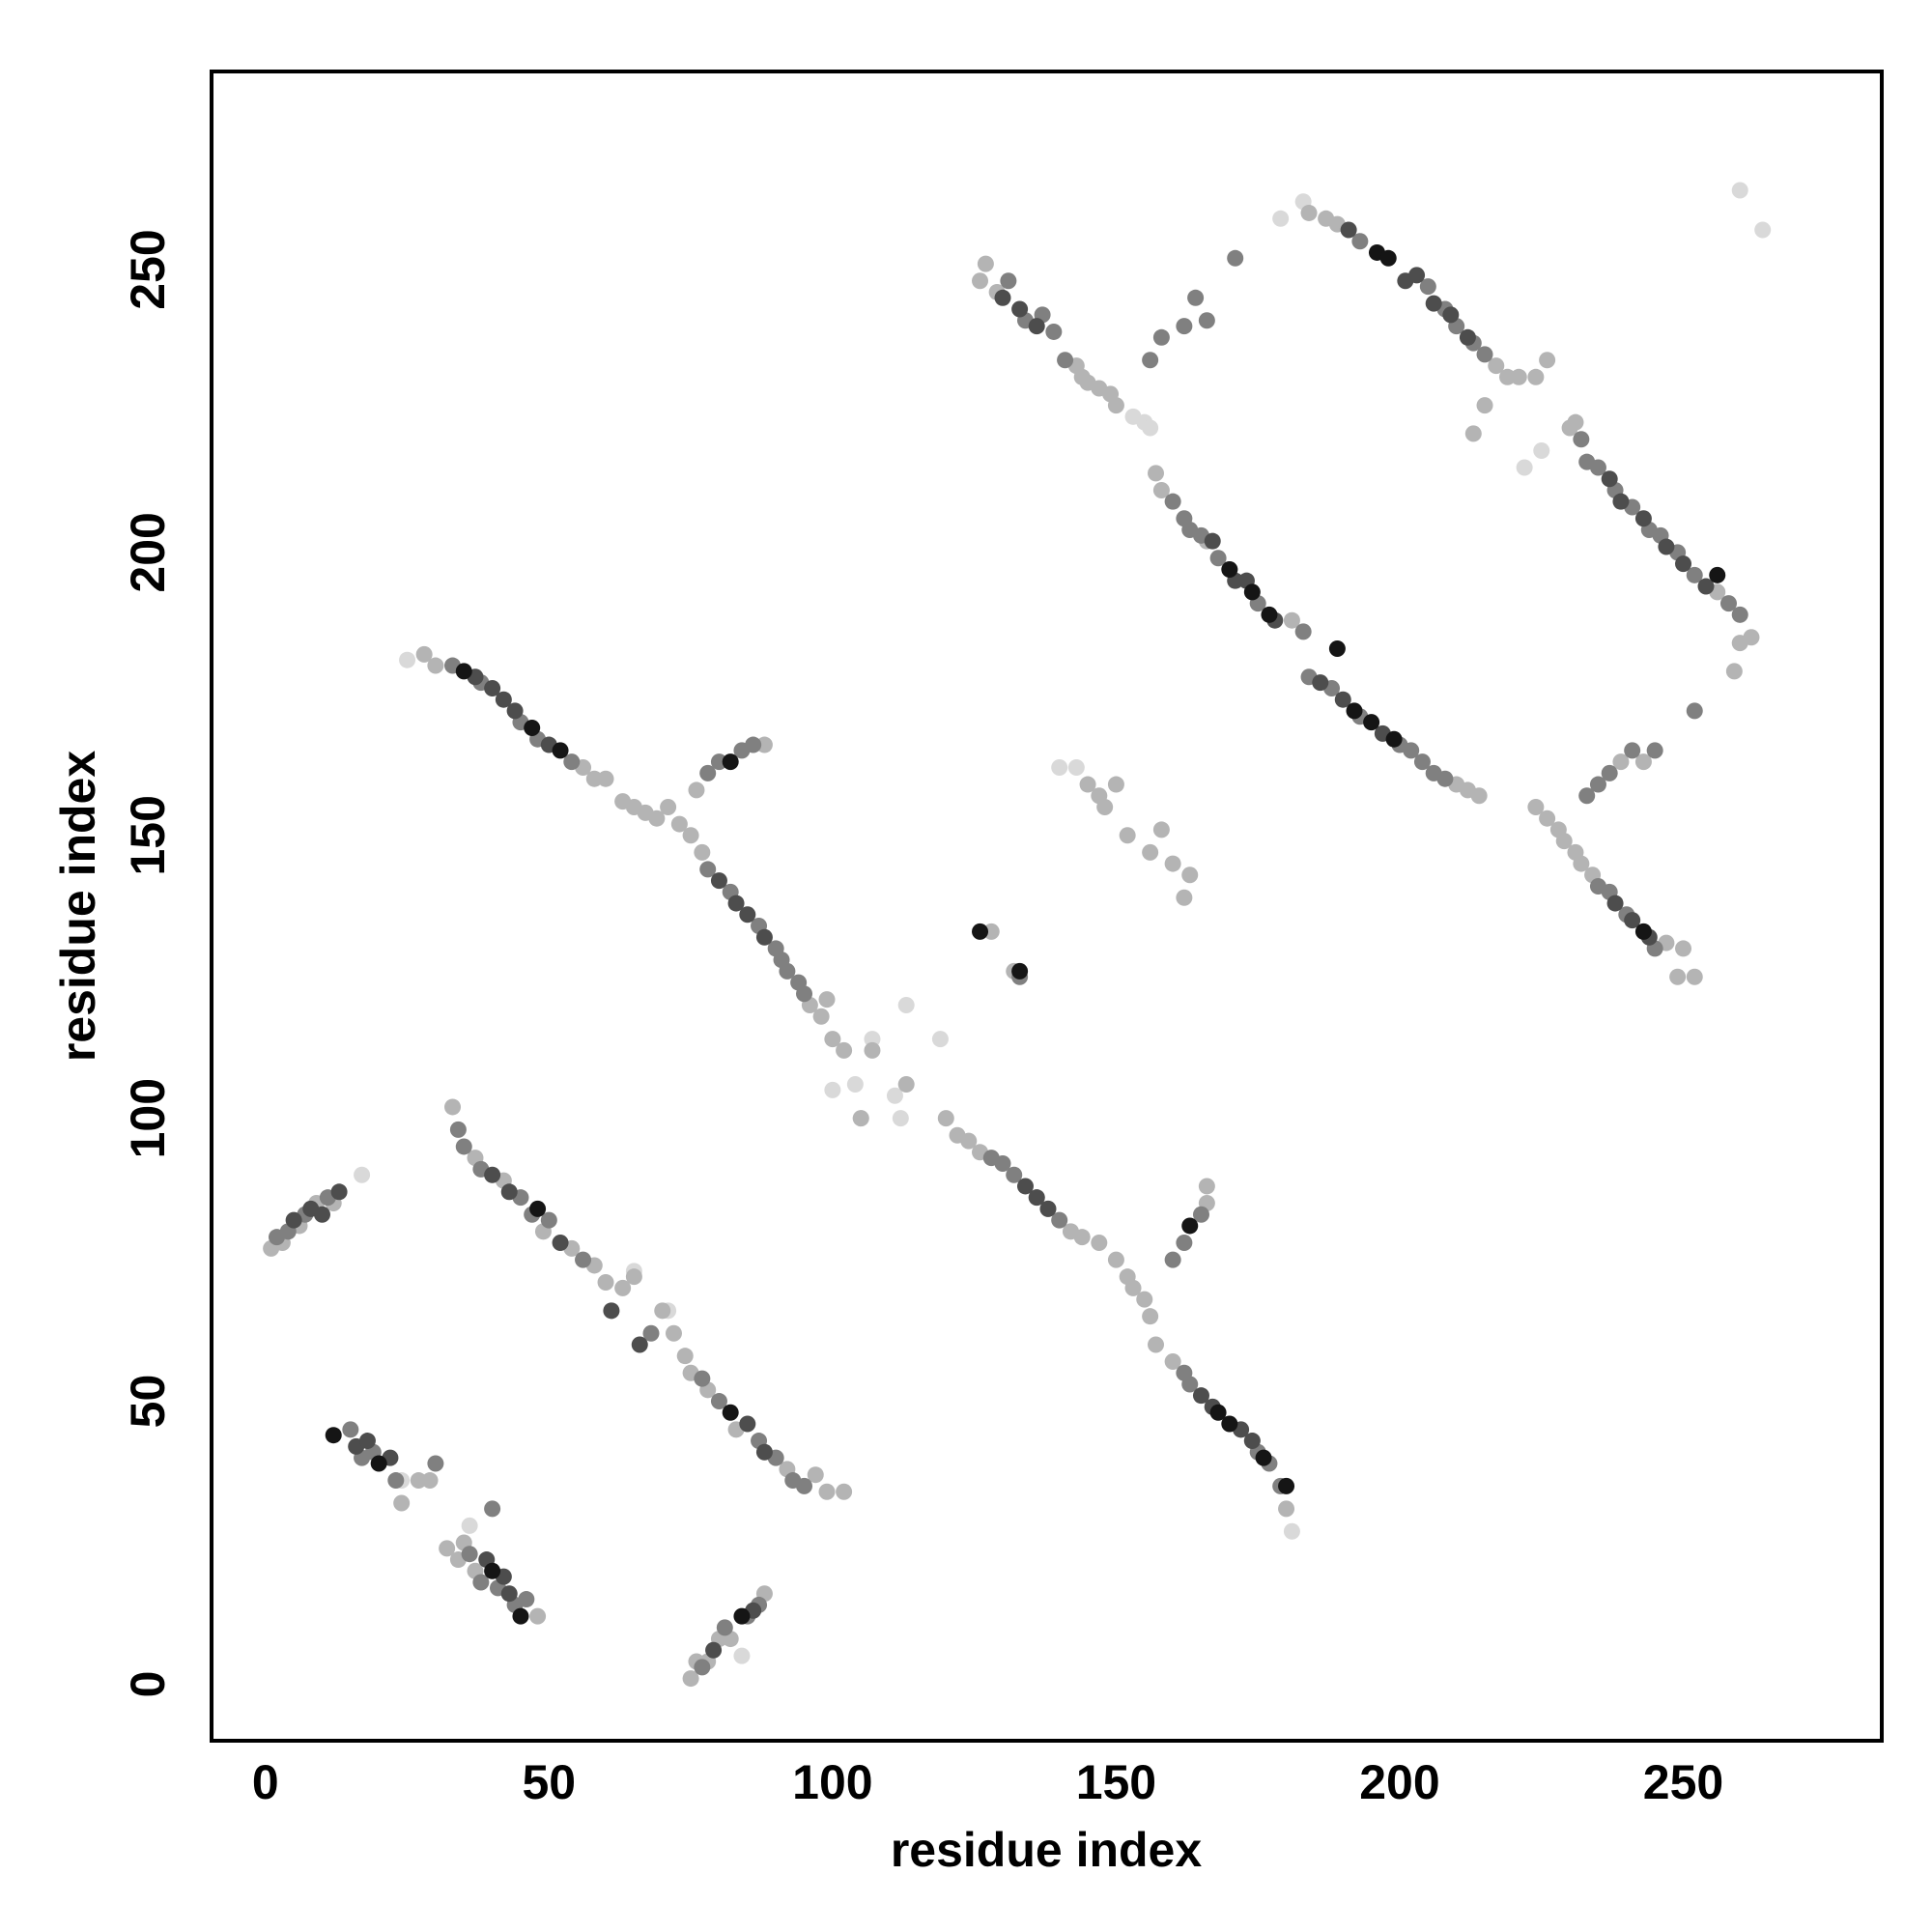 Image resolution: width=1932 pixels, height=1932 pixels. What do you see at coordinates (148, 835) in the screenshot?
I see `y-tick-label: 150` at bounding box center [148, 835].